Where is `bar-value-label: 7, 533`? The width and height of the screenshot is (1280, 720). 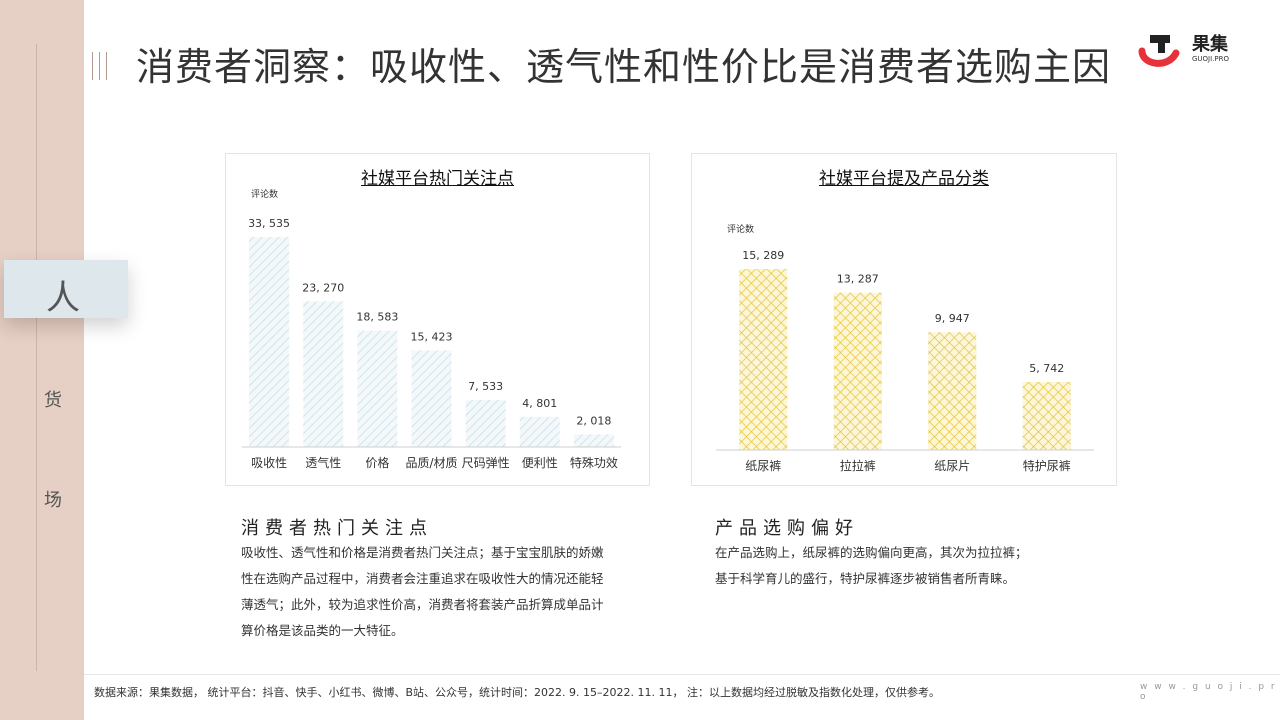
bar-value-label: 7, 533 is located at coordinates (485, 386).